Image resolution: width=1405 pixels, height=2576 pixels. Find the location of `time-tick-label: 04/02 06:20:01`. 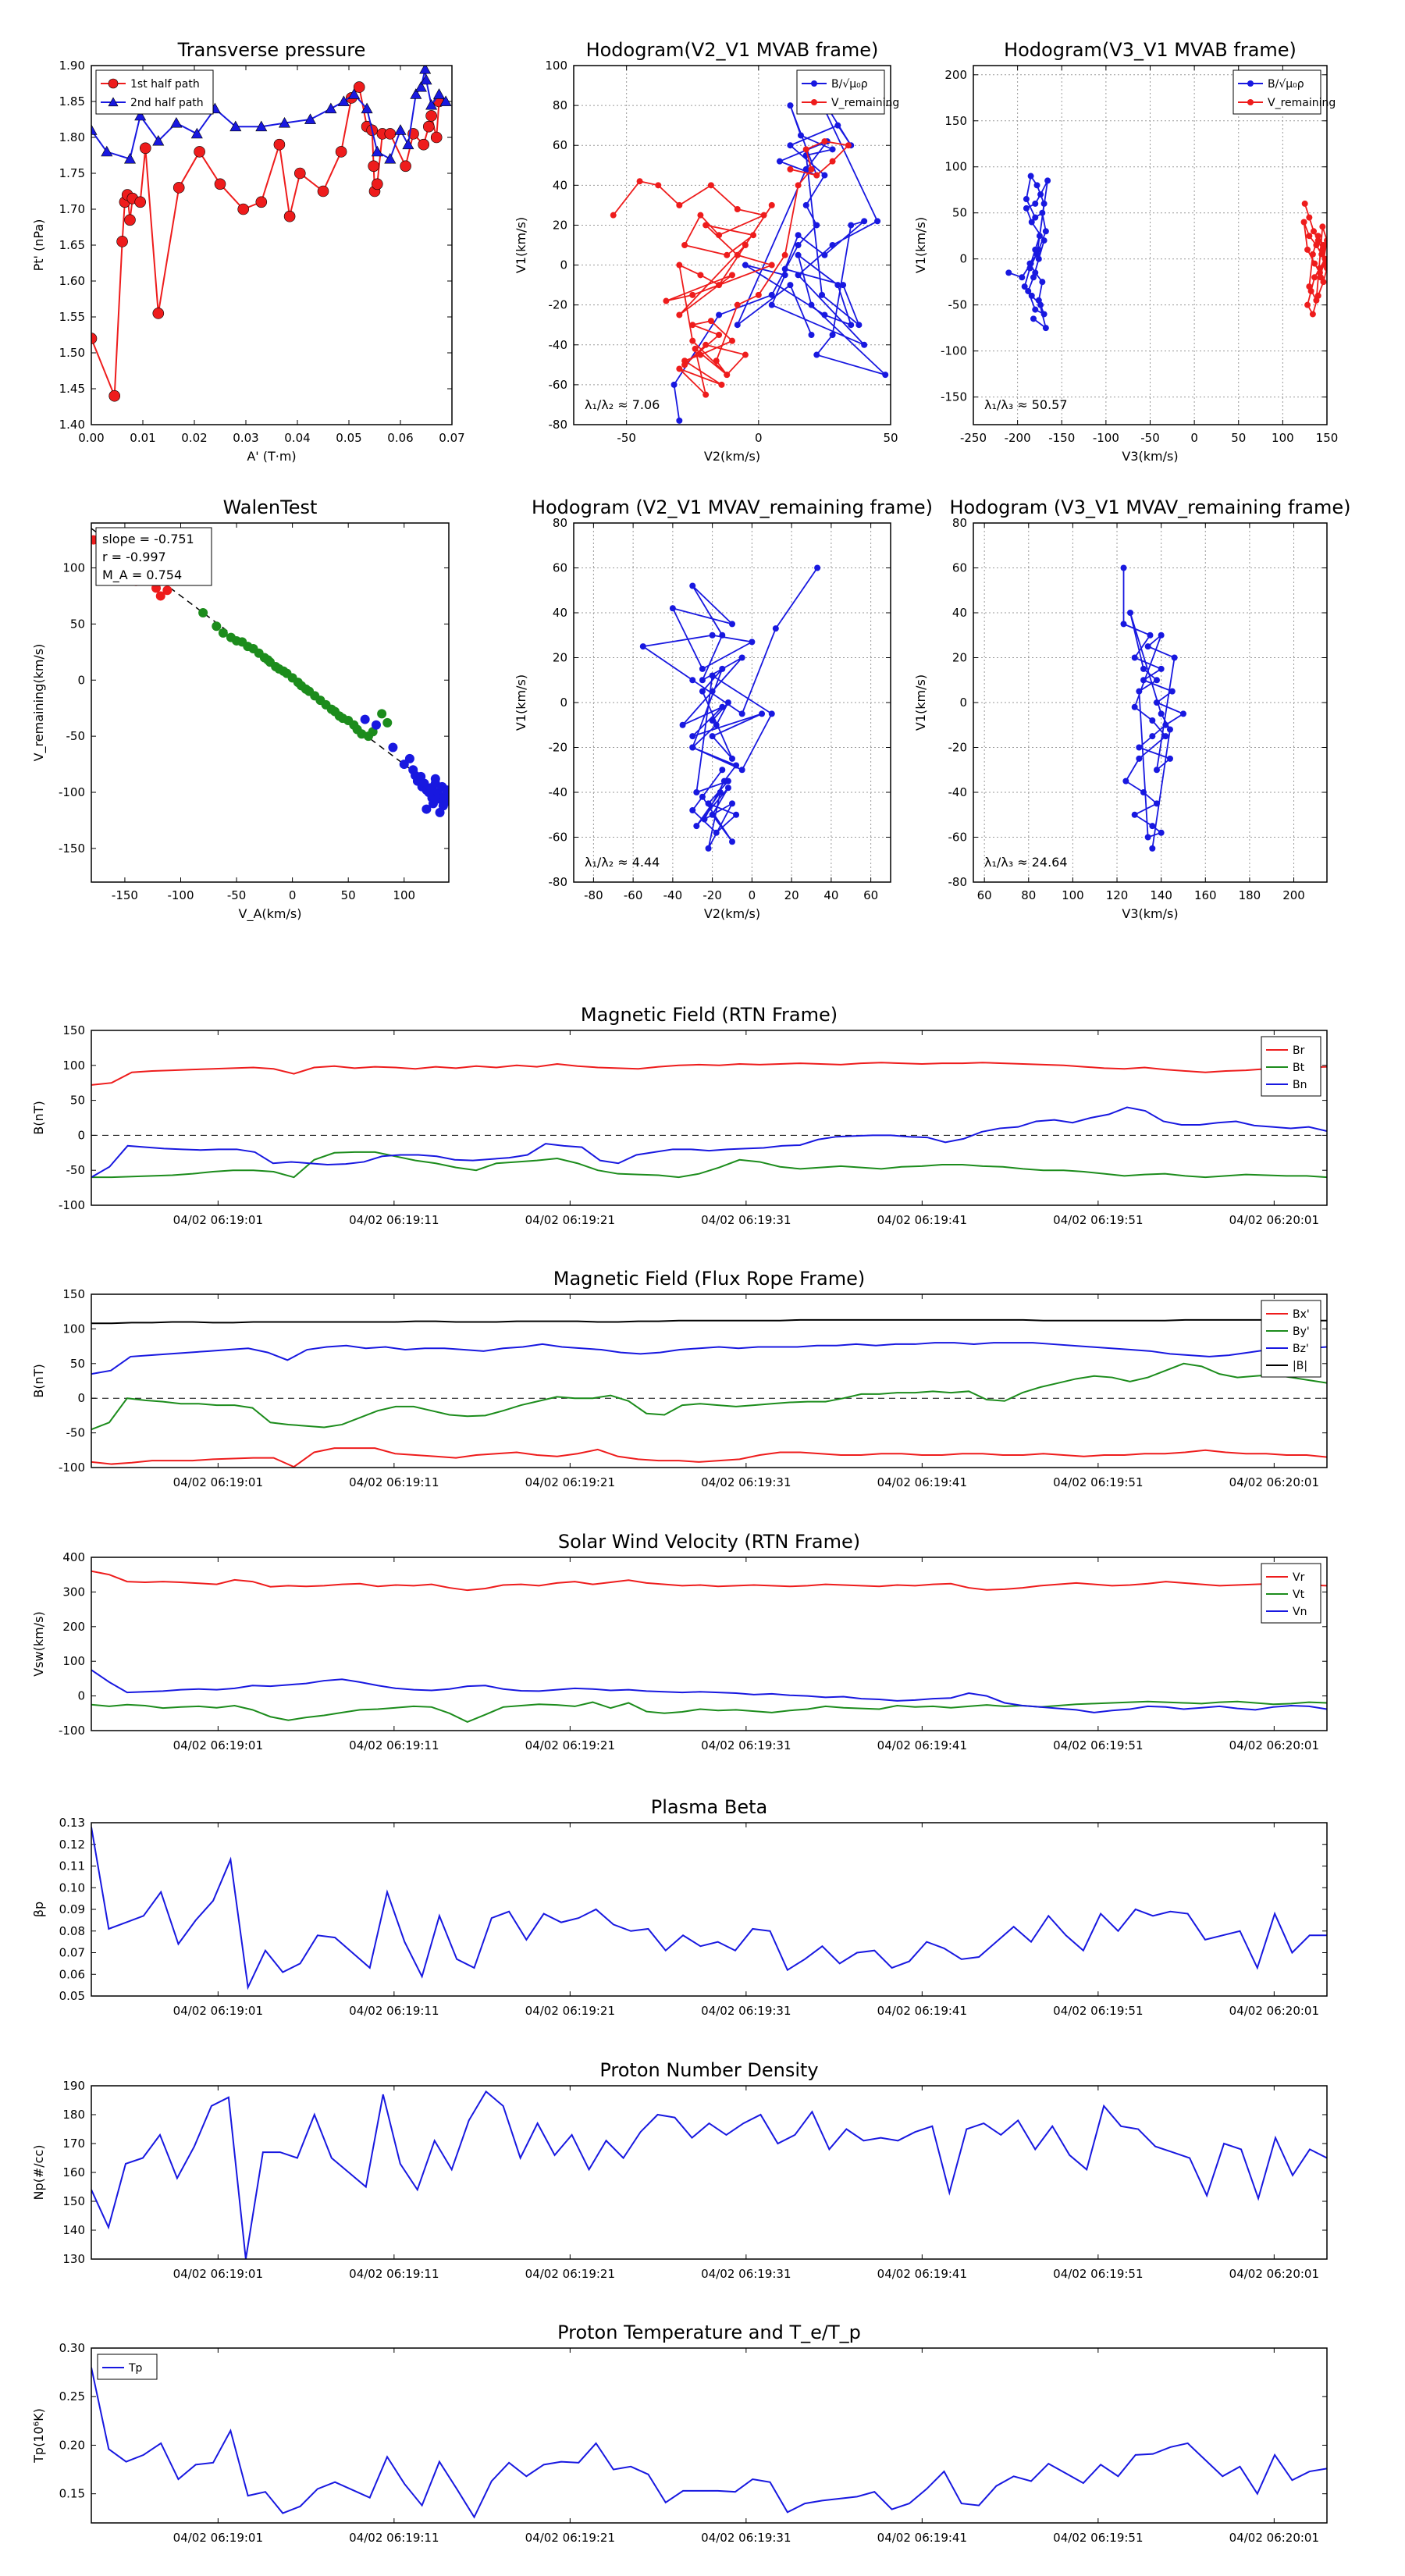

time-tick-label: 04/02 06:20:01 is located at coordinates (1274, 1220).